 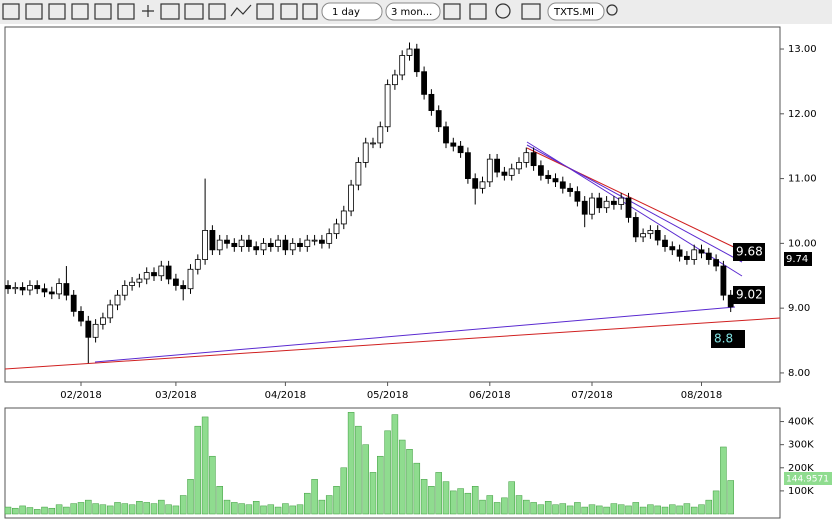 I want to click on settings-icon, so click(x=310, y=11).